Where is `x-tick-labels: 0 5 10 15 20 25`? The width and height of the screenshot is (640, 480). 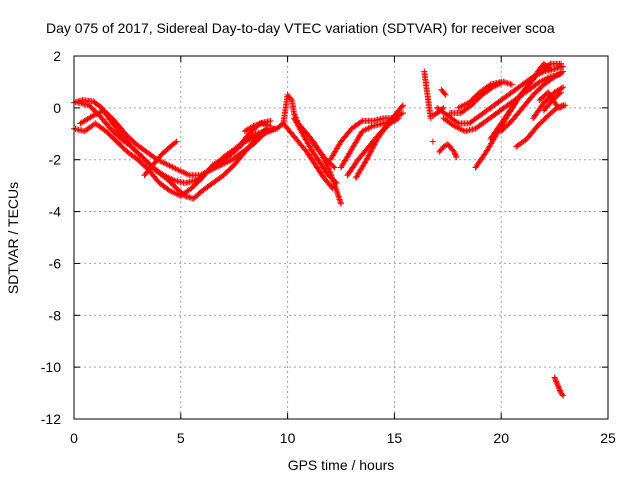
x-tick-labels: 0 5 10 15 20 25 is located at coordinates (343, 438).